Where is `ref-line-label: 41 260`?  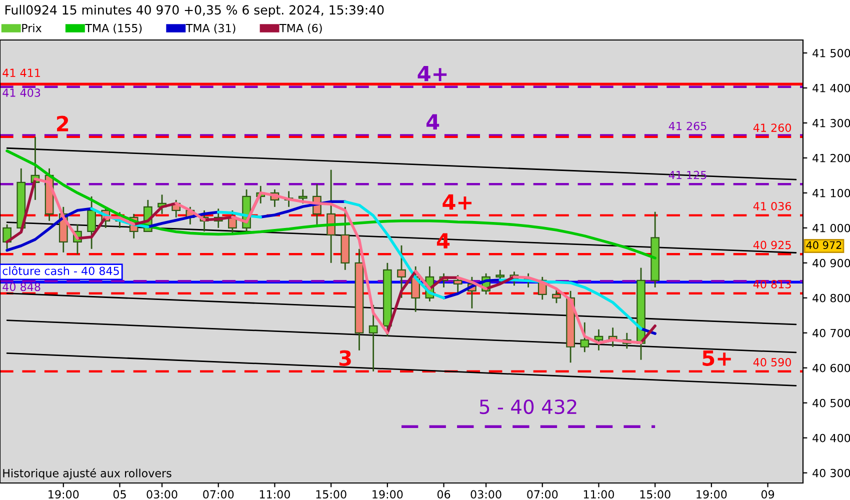 ref-line-label: 41 260 is located at coordinates (772, 128).